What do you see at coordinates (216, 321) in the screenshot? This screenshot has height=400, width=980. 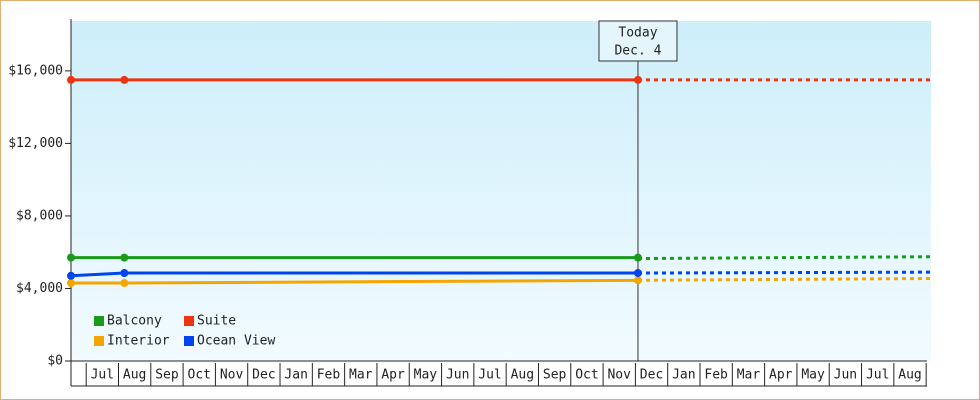 I see `legend-label: Suite` at bounding box center [216, 321].